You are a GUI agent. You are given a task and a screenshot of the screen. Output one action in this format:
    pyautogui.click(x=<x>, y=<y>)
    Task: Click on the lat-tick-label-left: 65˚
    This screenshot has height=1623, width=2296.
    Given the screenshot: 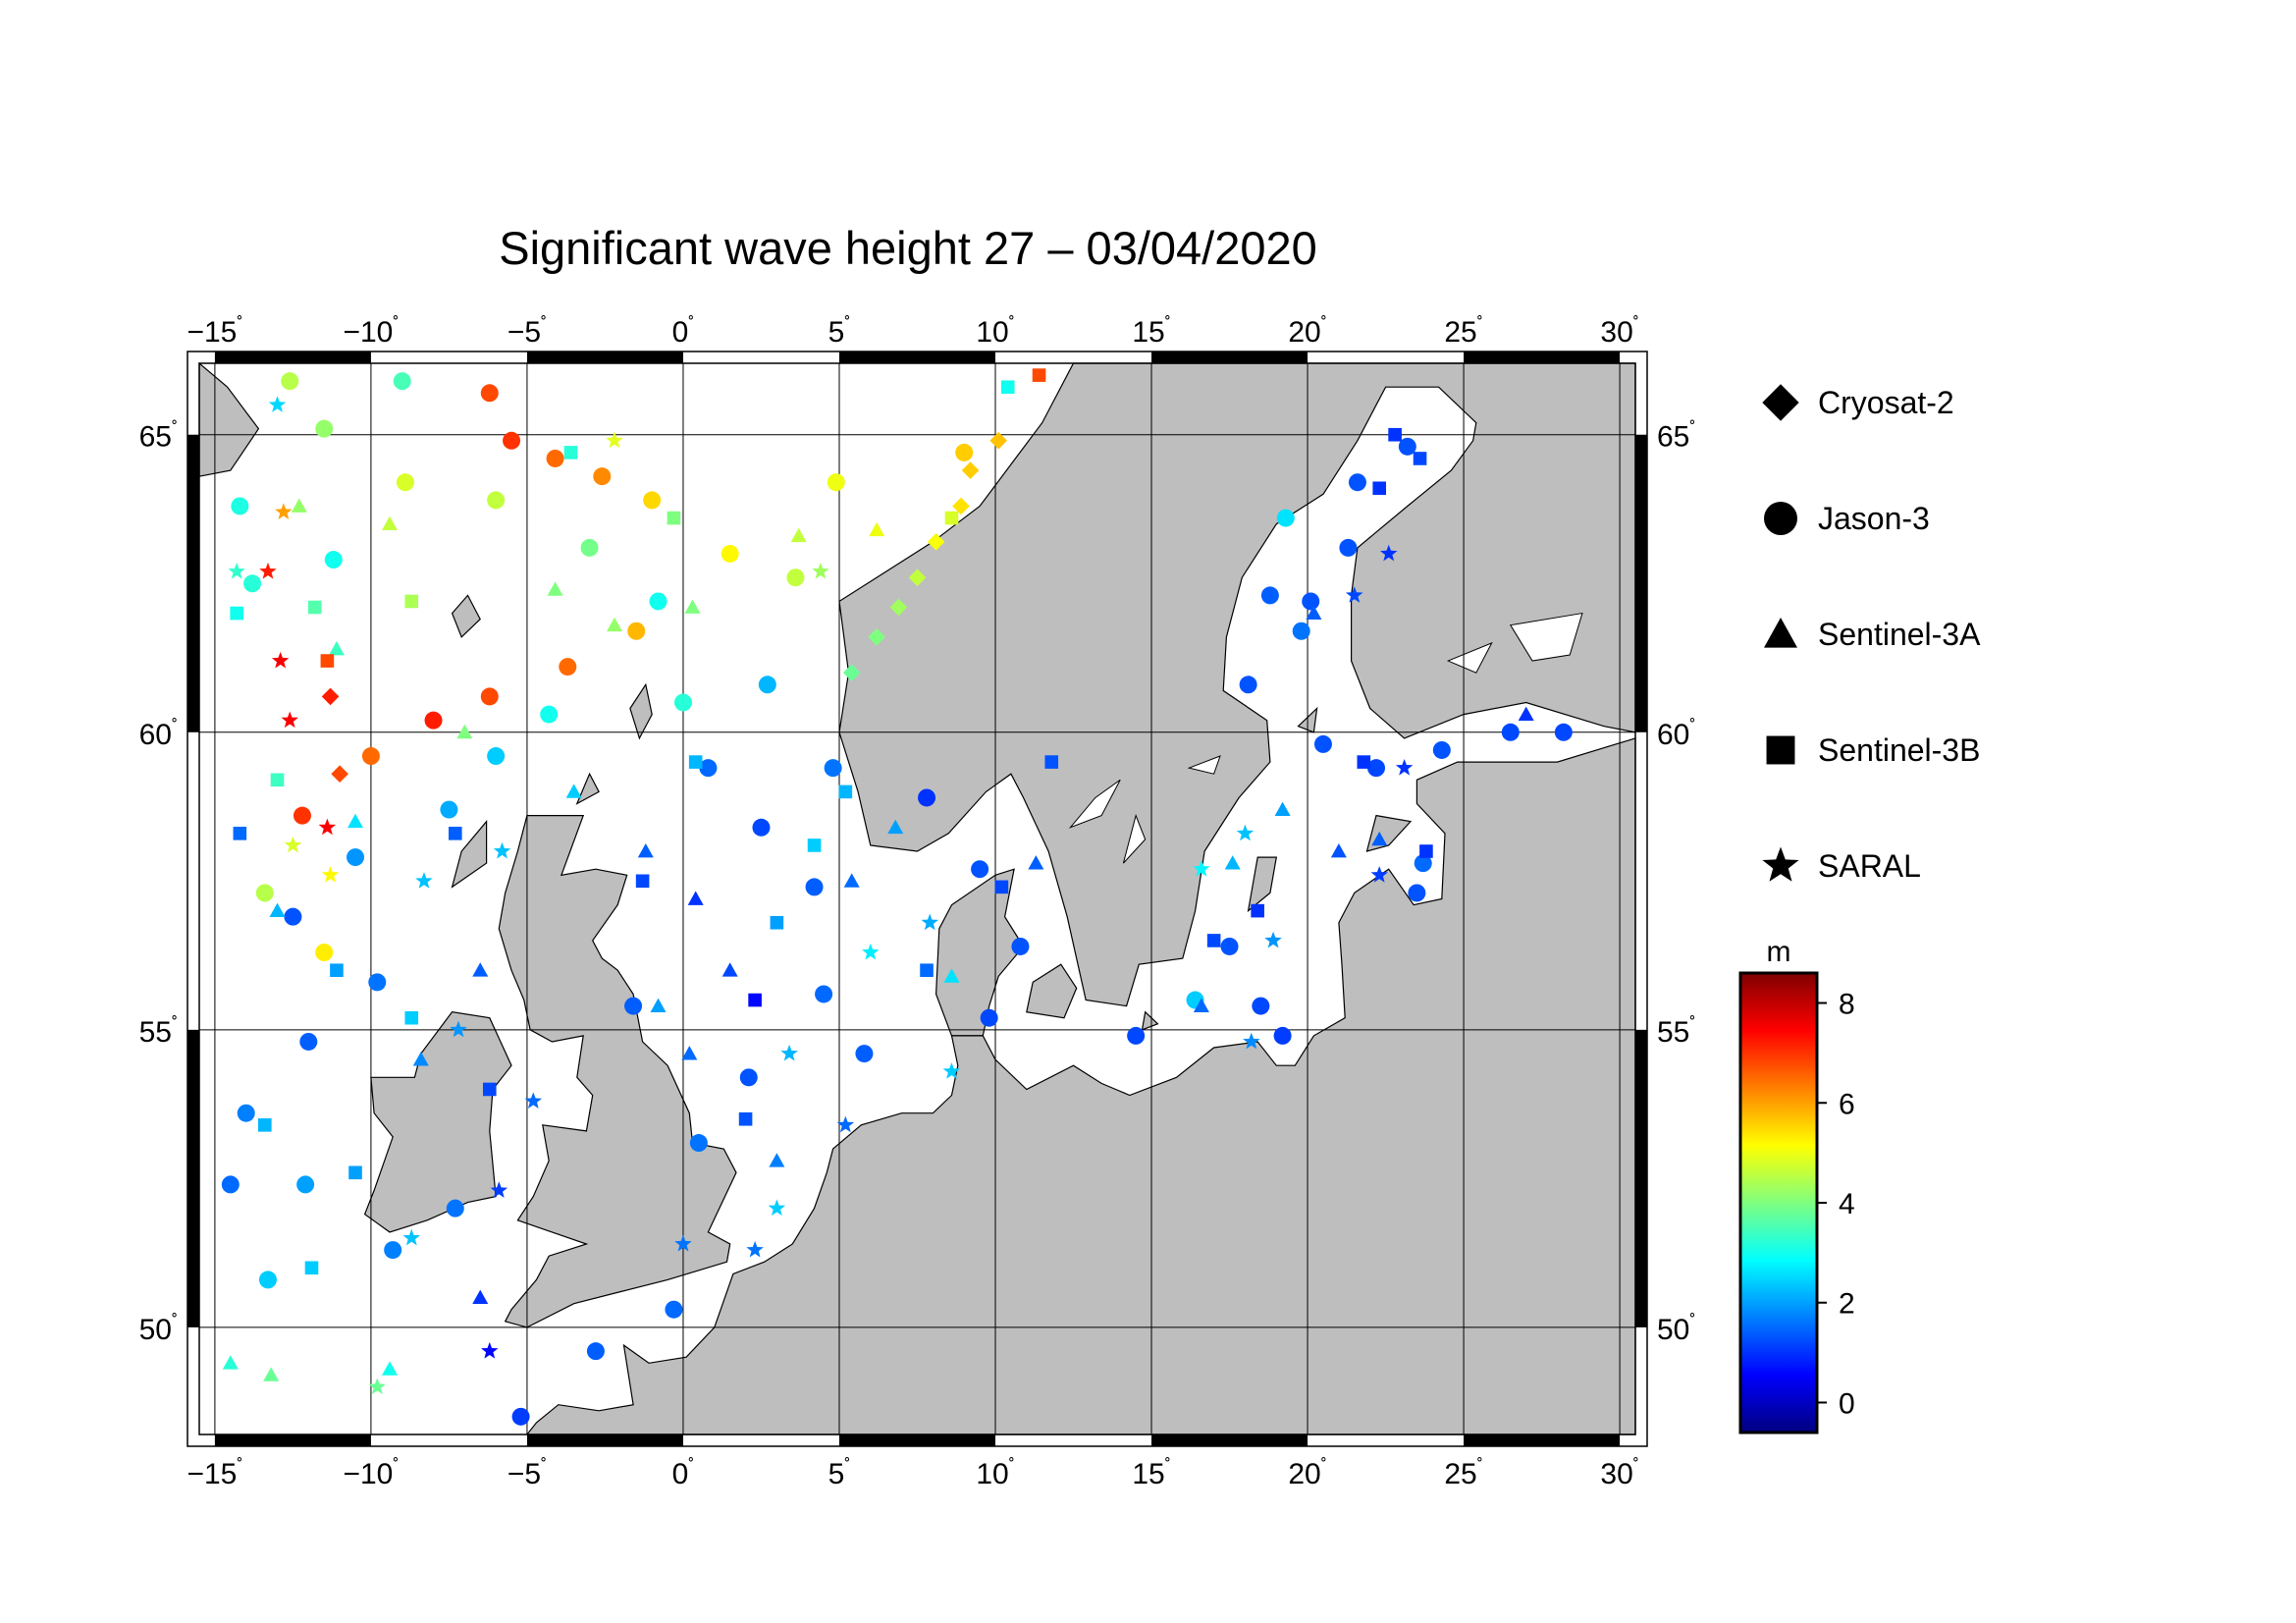 What is the action you would take?
    pyautogui.click(x=158, y=437)
    